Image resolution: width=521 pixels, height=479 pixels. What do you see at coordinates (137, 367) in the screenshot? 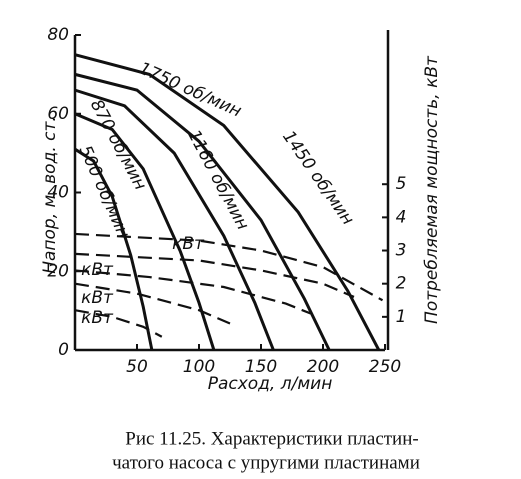
I see `x-tick-label: 50` at bounding box center [137, 367].